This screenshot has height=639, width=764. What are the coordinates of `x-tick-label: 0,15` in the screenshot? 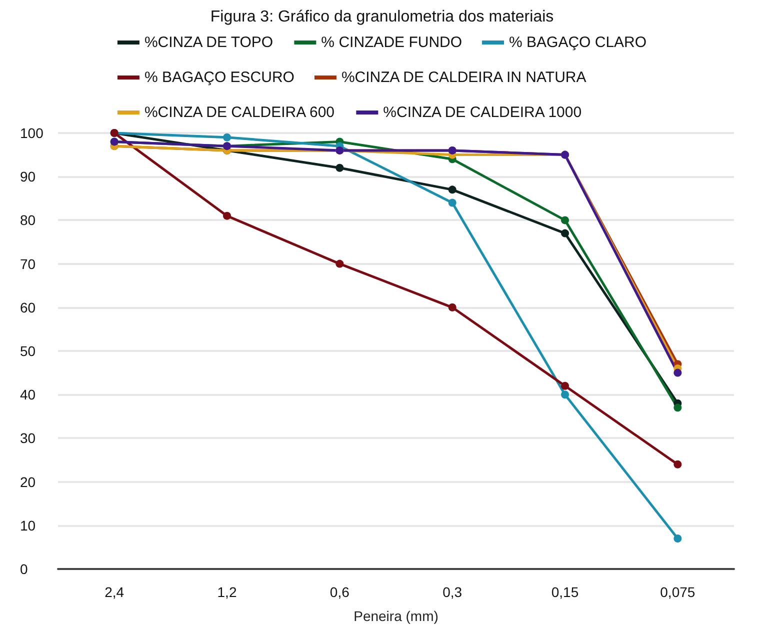 It's located at (565, 592).